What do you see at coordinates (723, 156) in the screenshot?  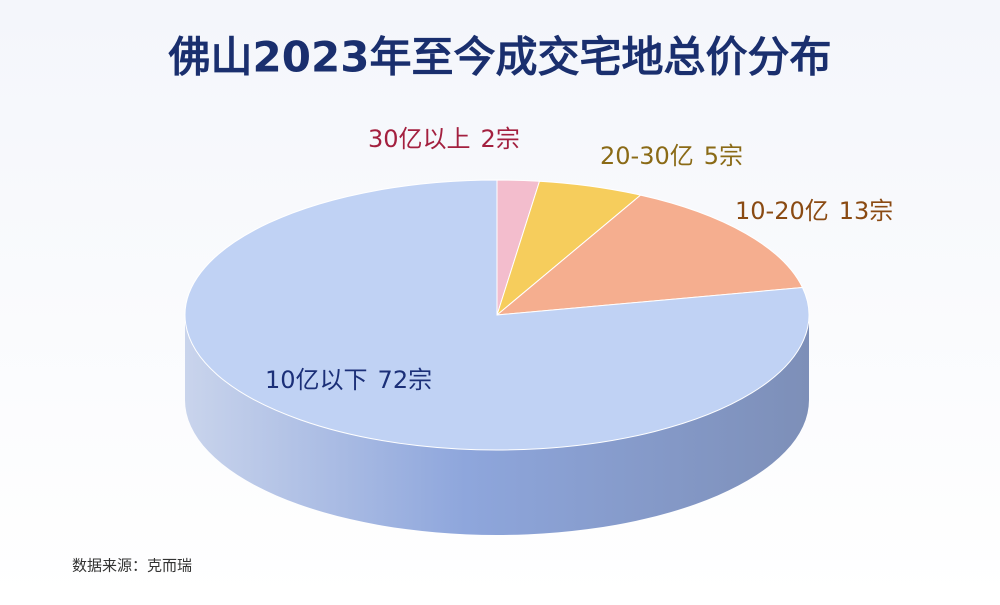 I see `slice-value-label: 5宗` at bounding box center [723, 156].